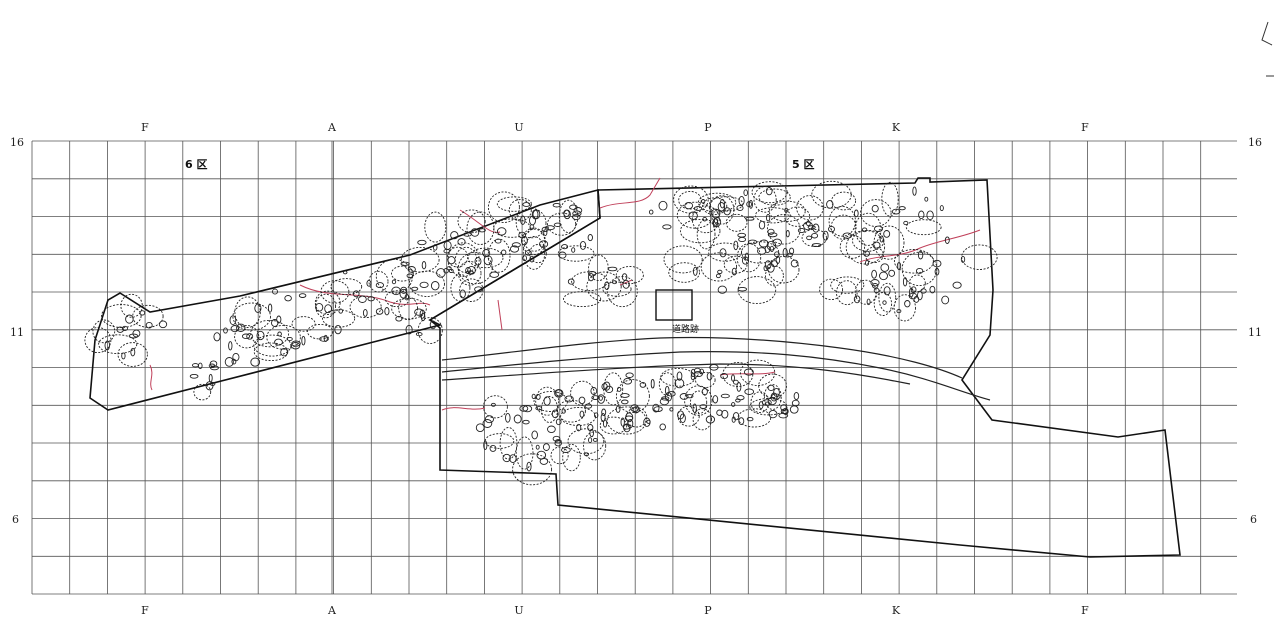 This screenshot has width=1274, height=619. What do you see at coordinates (332, 610) in the screenshot?
I see `col-label-bottom-1: A` at bounding box center [332, 610].